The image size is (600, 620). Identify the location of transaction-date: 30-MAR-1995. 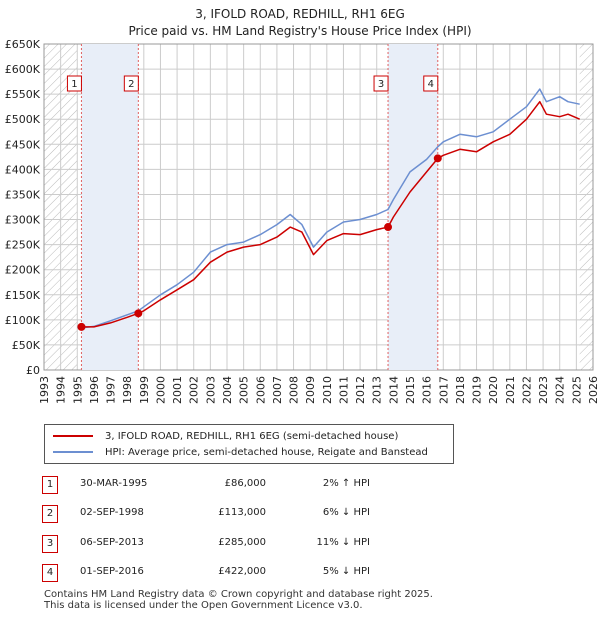
(114, 483).